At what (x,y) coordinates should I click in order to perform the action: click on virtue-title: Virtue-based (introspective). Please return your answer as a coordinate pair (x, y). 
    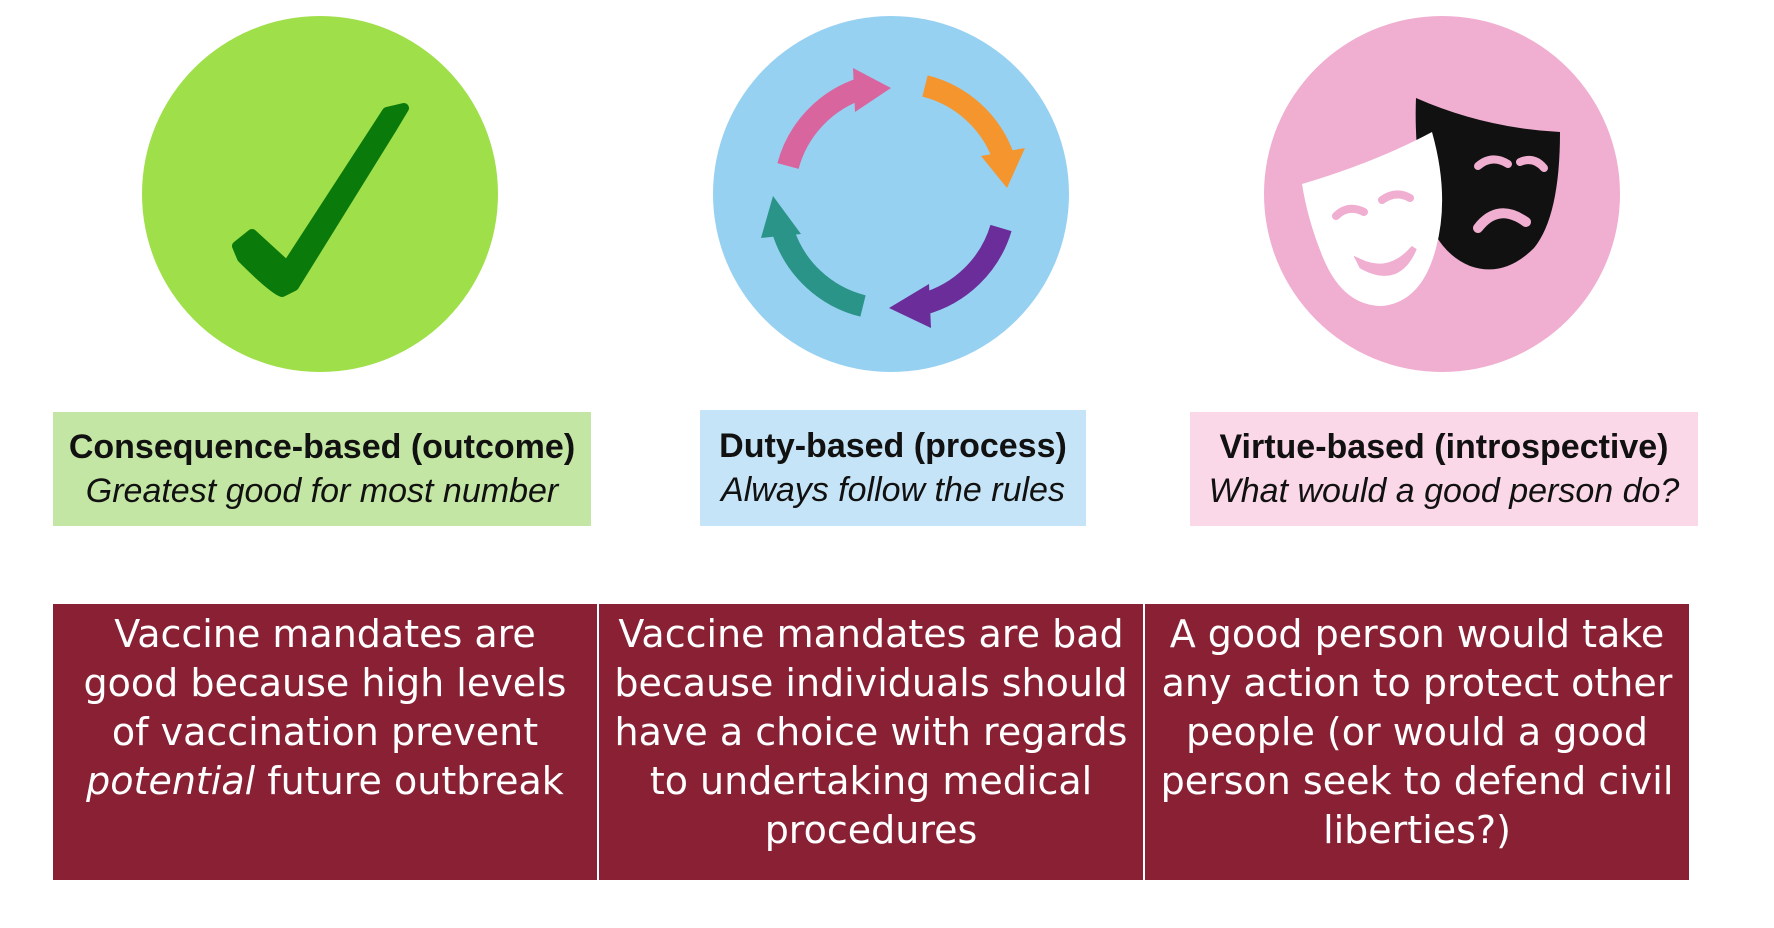
    Looking at the image, I should click on (1444, 447).